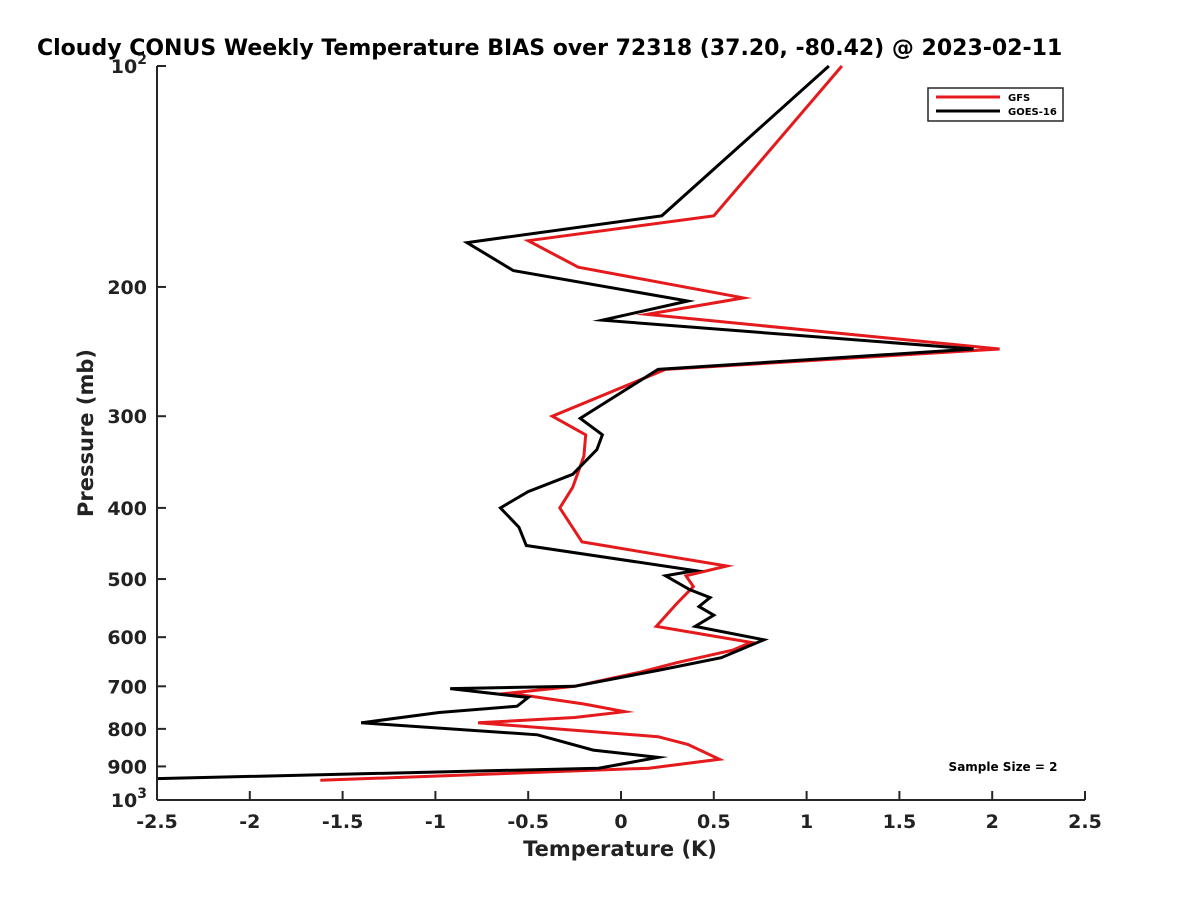 Image resolution: width=1200 pixels, height=900 pixels. I want to click on y-tick-label: 400, so click(127, 509).